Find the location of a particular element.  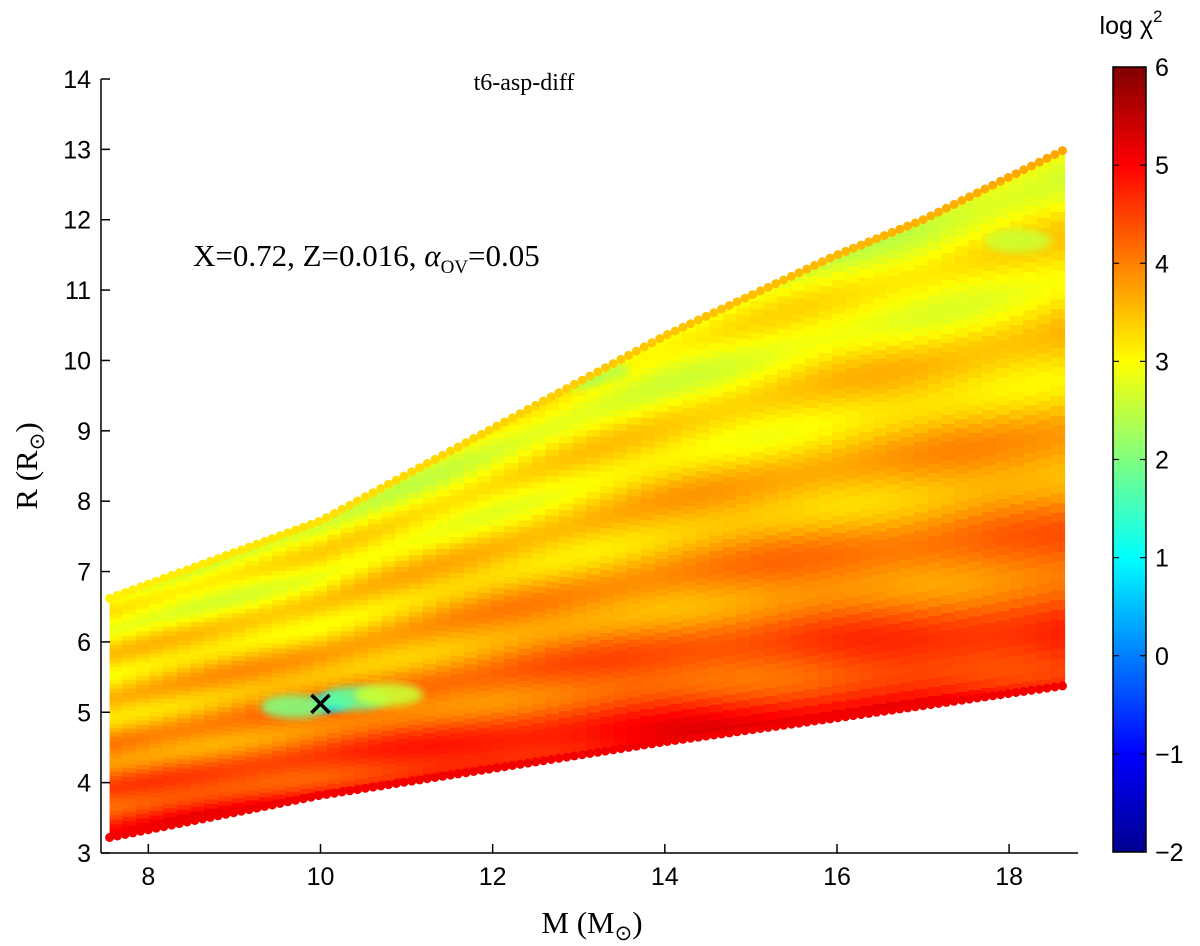

colorbar-label-main: log χ is located at coordinates (1126, 26).